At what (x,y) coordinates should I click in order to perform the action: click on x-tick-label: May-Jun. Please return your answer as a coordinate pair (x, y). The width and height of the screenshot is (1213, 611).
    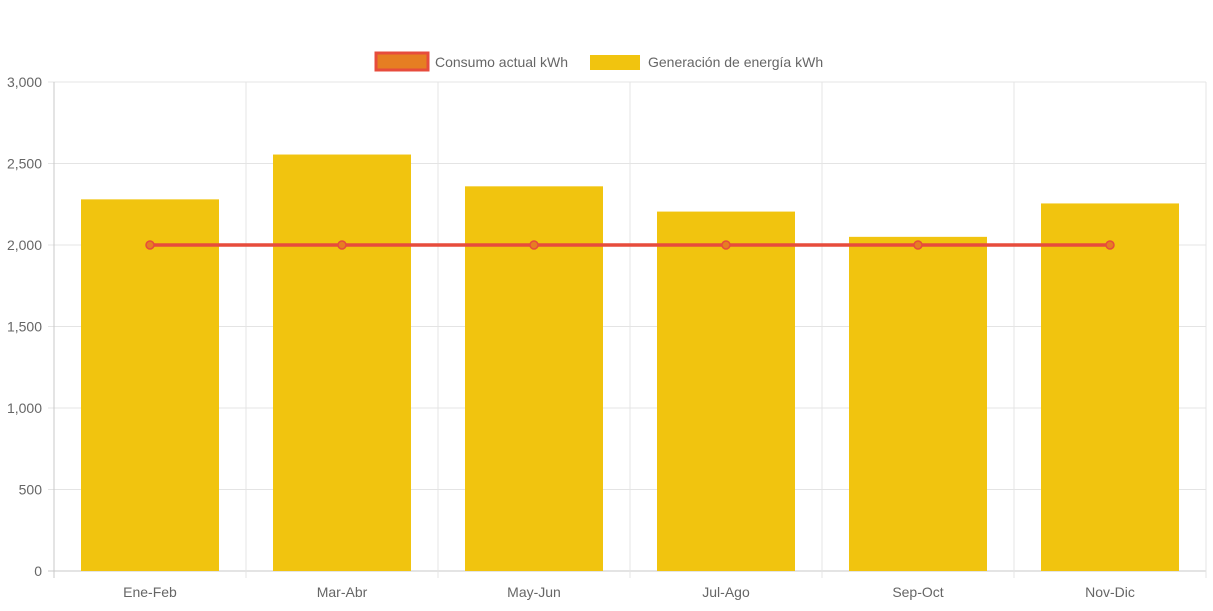
    Looking at the image, I should click on (534, 592).